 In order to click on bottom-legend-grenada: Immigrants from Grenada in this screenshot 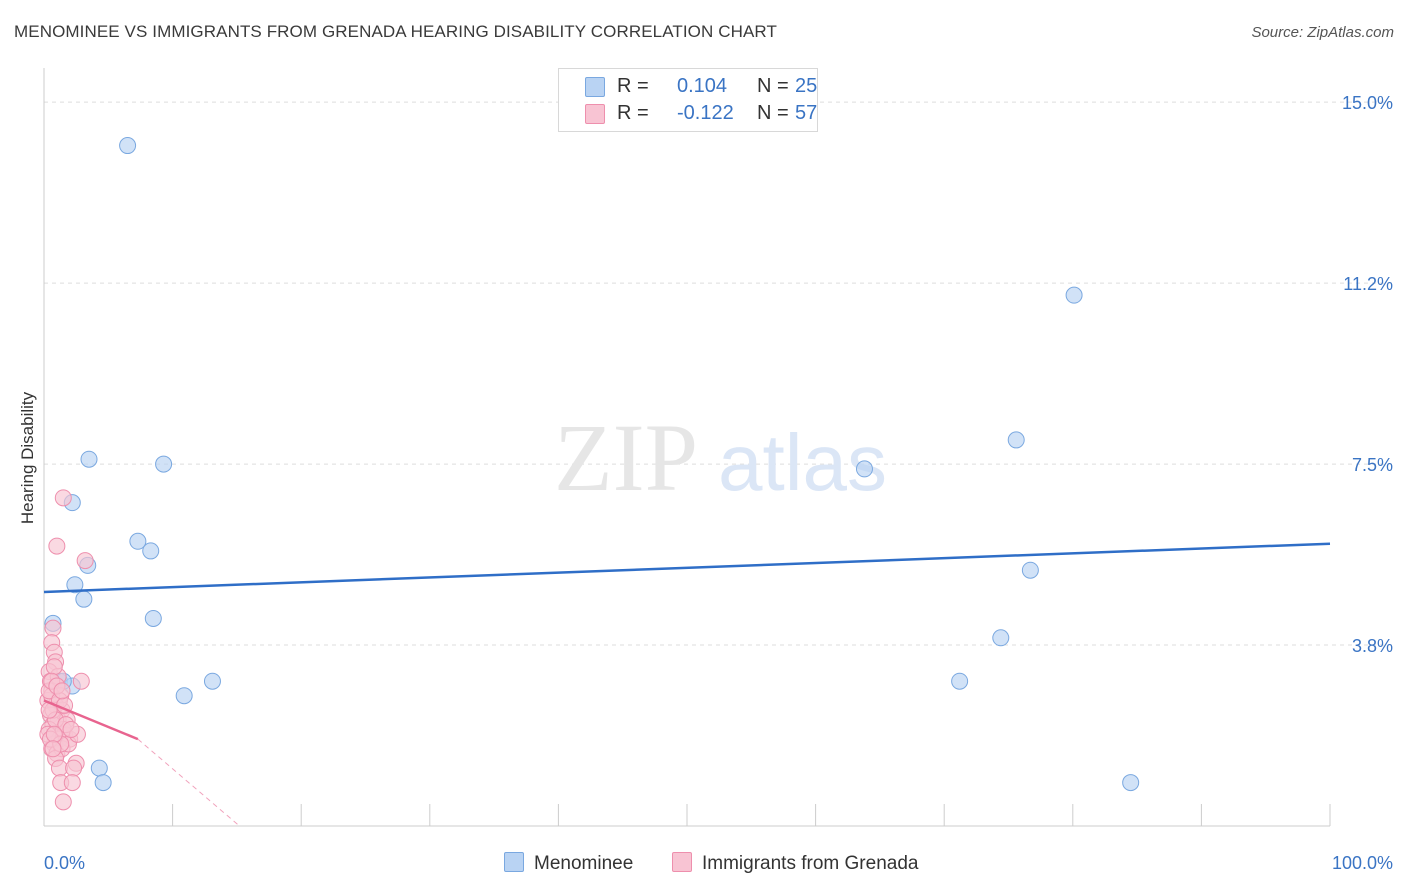, I will do `click(795, 863)`.